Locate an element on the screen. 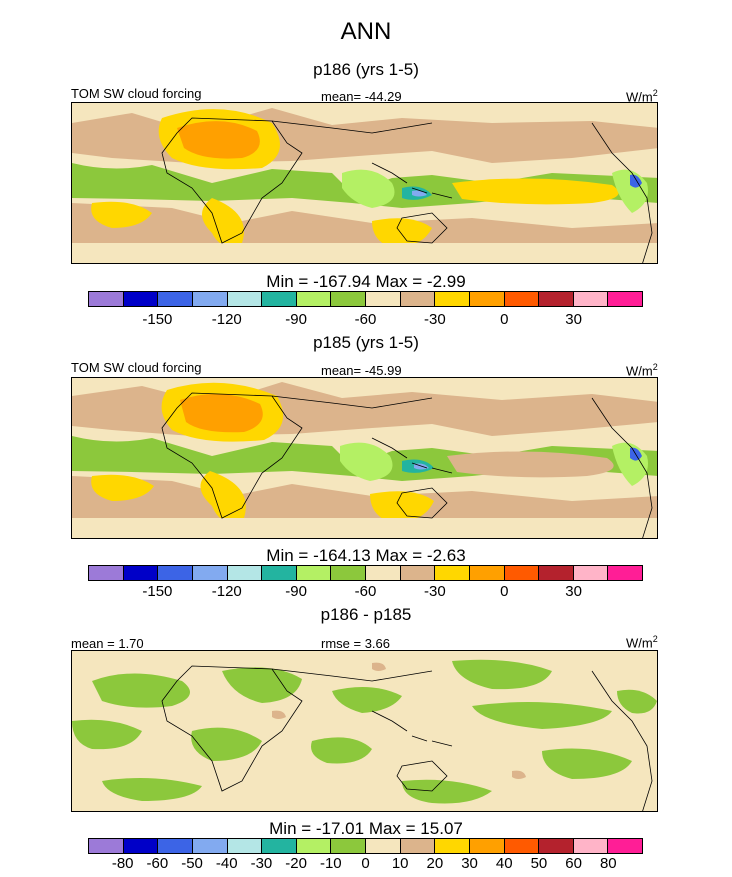 The width and height of the screenshot is (732, 877). panel2-colorbar is located at coordinates (365, 573).